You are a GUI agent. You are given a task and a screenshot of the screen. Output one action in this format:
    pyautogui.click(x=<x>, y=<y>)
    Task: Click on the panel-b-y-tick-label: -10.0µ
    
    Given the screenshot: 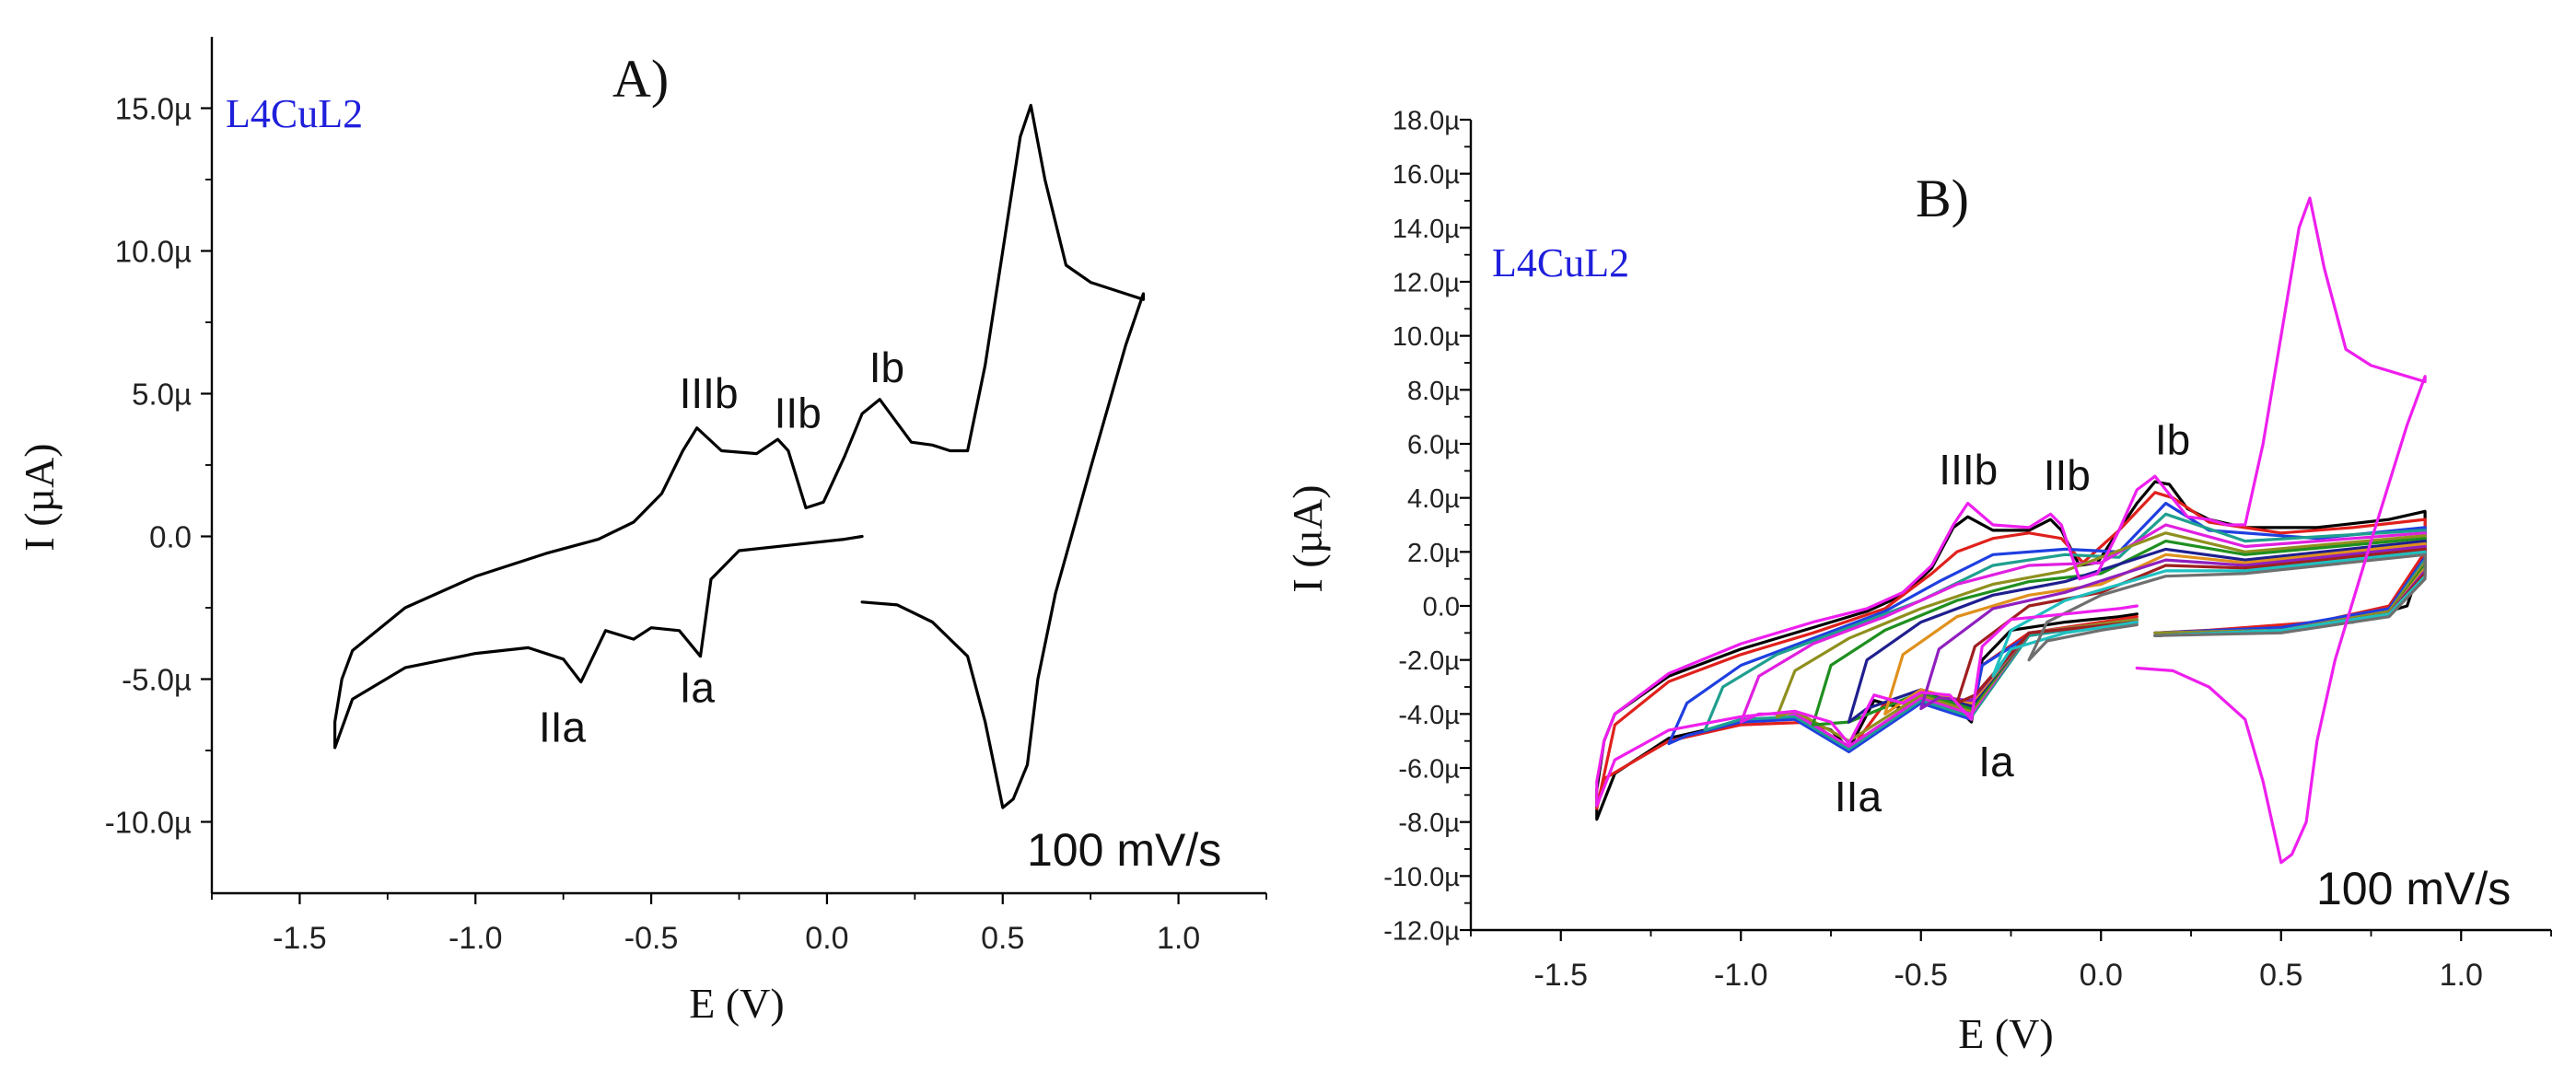 What is the action you would take?
    pyautogui.click(x=1421, y=877)
    